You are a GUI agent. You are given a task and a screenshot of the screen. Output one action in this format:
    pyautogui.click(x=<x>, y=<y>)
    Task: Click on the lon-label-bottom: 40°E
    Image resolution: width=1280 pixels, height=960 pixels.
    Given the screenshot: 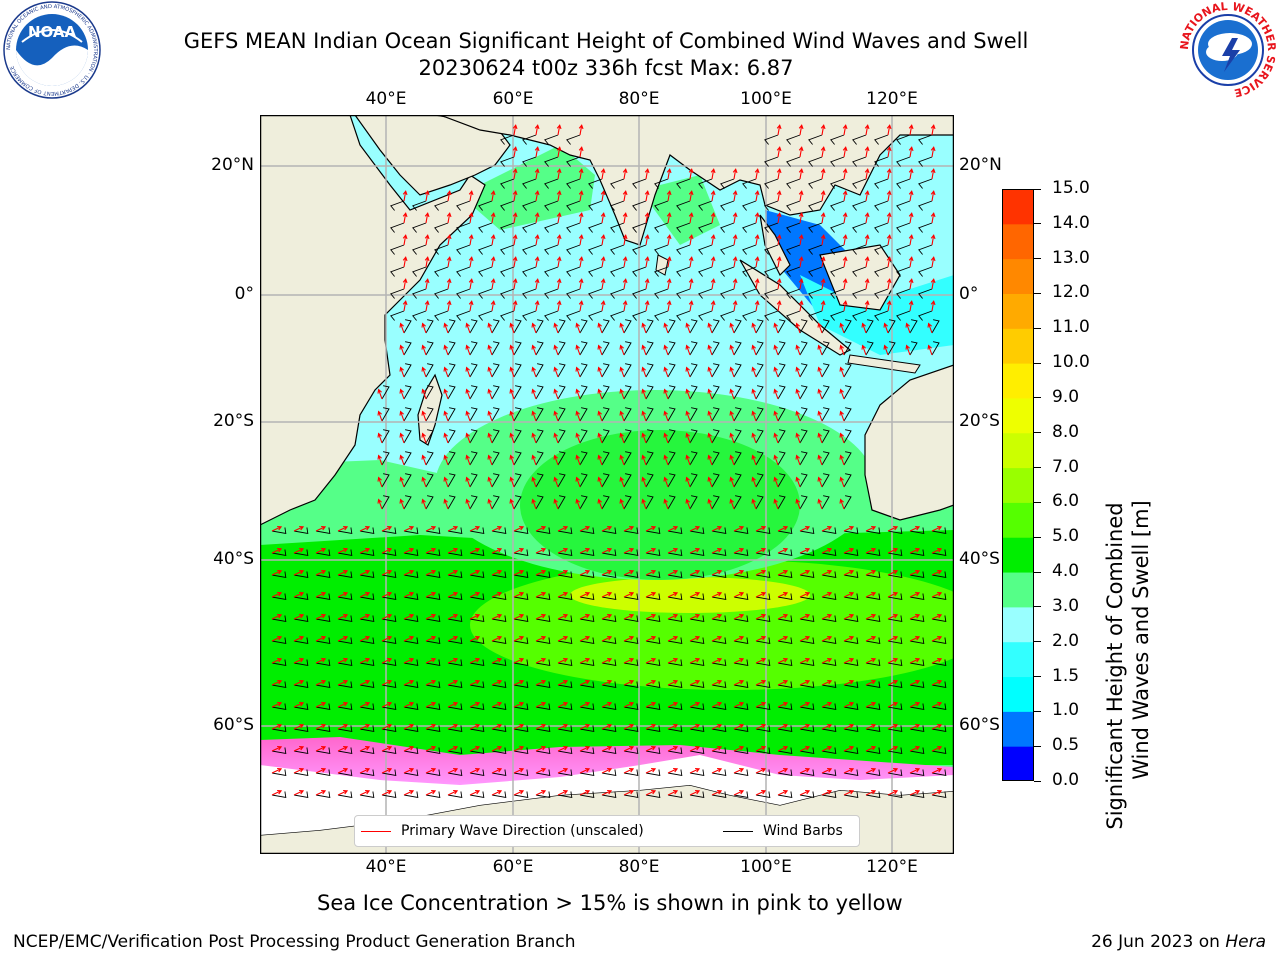 What is the action you would take?
    pyautogui.click(x=386, y=867)
    